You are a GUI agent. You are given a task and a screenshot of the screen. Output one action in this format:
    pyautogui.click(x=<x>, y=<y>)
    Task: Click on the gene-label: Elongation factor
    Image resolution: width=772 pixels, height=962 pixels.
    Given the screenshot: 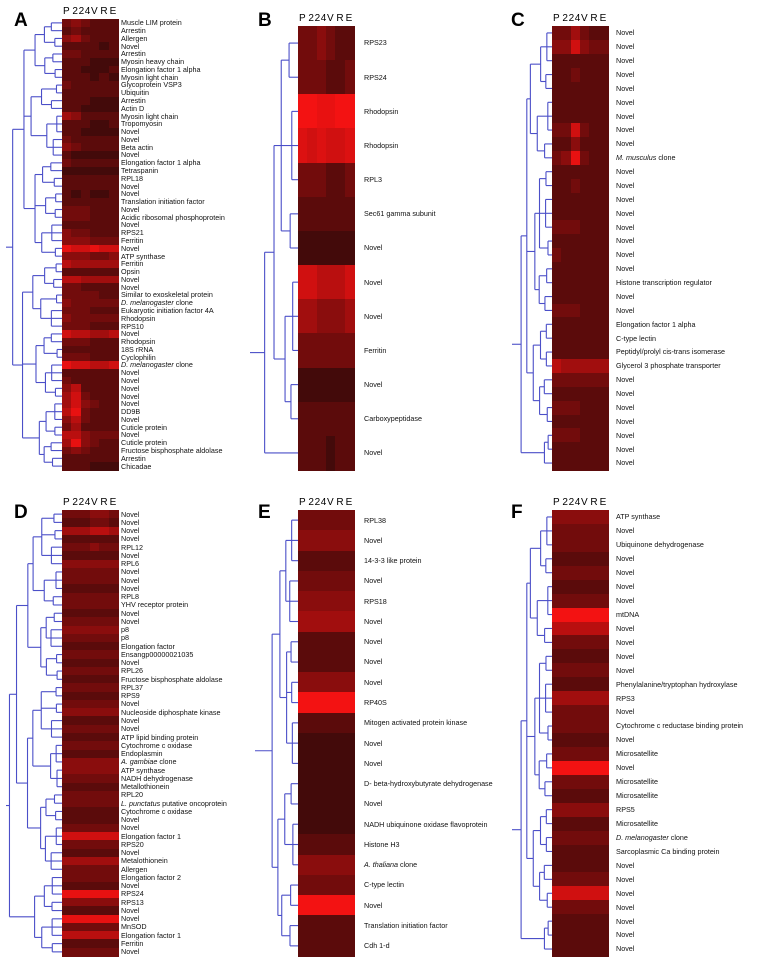 What is the action you would take?
    pyautogui.click(x=148, y=646)
    